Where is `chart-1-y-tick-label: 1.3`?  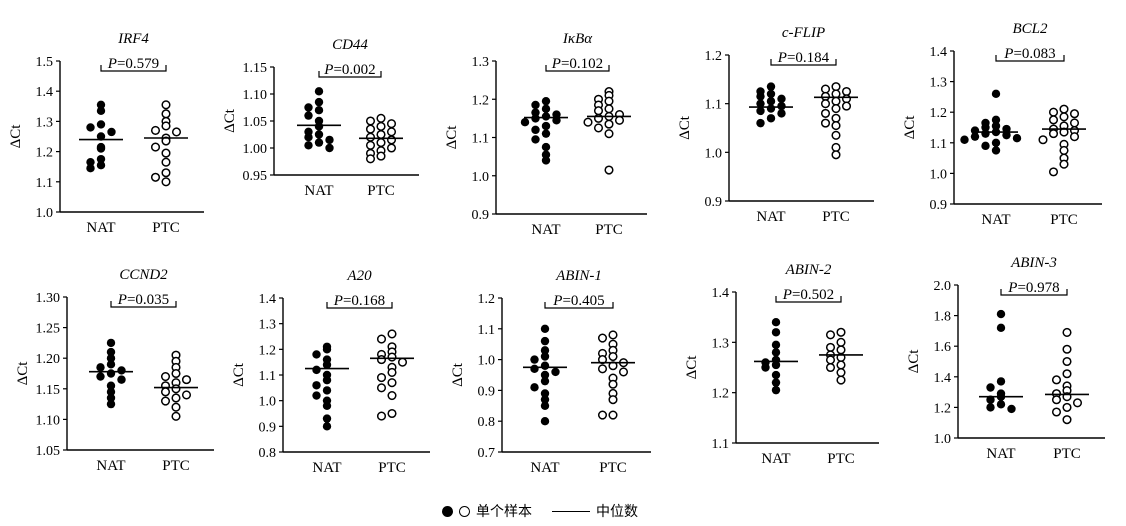 chart-1-y-tick-label: 1.3 is located at coordinates (45, 122).